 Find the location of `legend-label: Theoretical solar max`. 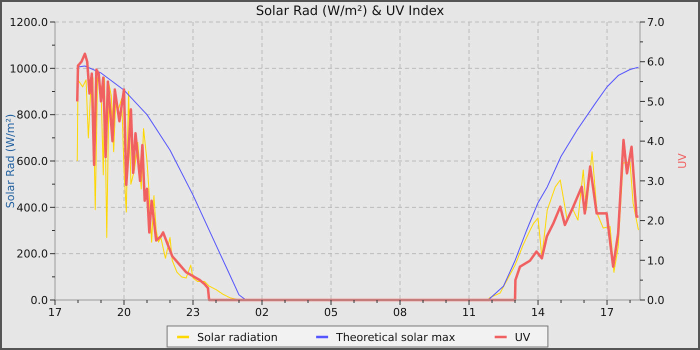

legend-label: Theoretical solar max is located at coordinates (395, 337).